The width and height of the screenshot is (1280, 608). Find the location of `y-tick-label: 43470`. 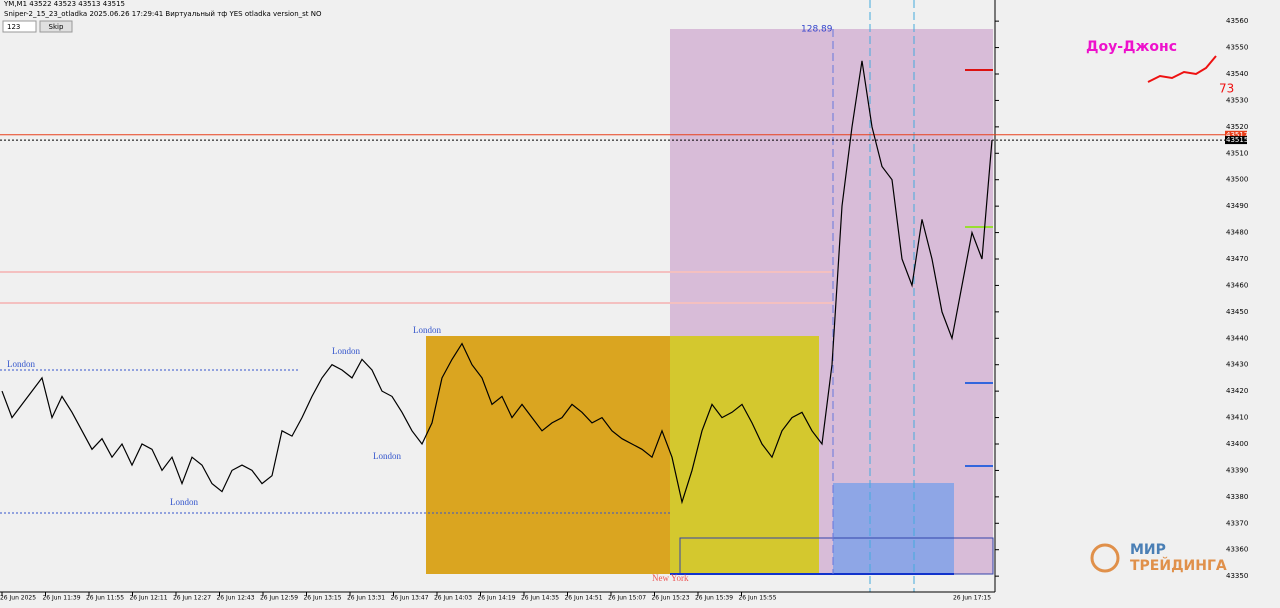

y-tick-label: 43470 is located at coordinates (1237, 259).